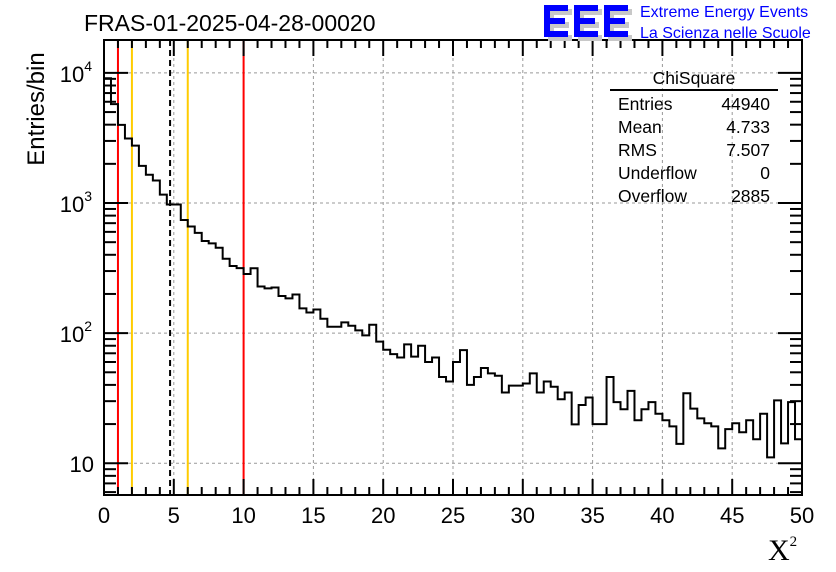  I want to click on x-tick-label: 45, so click(732, 515).